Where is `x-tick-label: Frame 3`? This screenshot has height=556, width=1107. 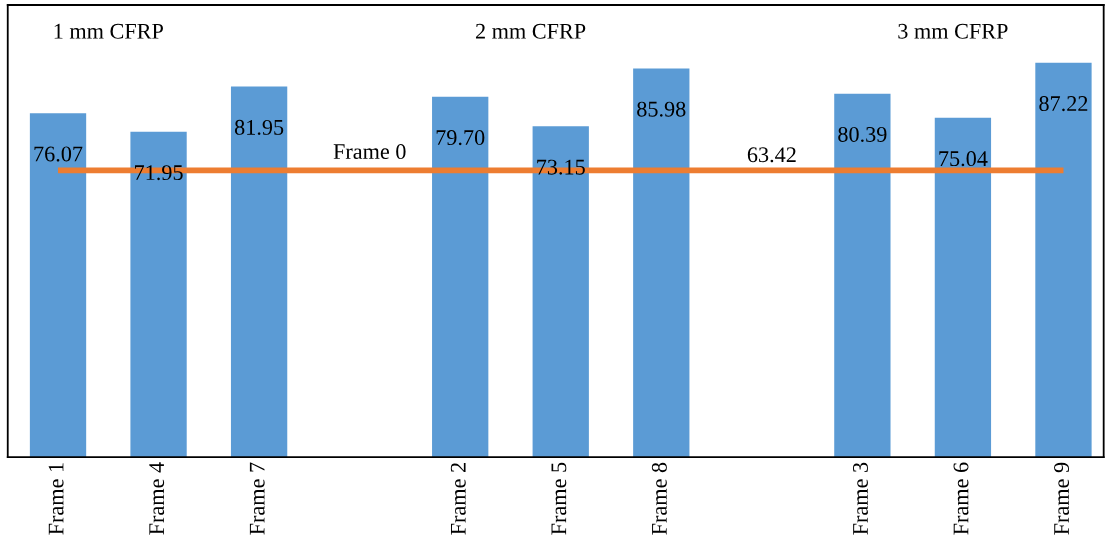
x-tick-label: Frame 3 is located at coordinates (860, 498).